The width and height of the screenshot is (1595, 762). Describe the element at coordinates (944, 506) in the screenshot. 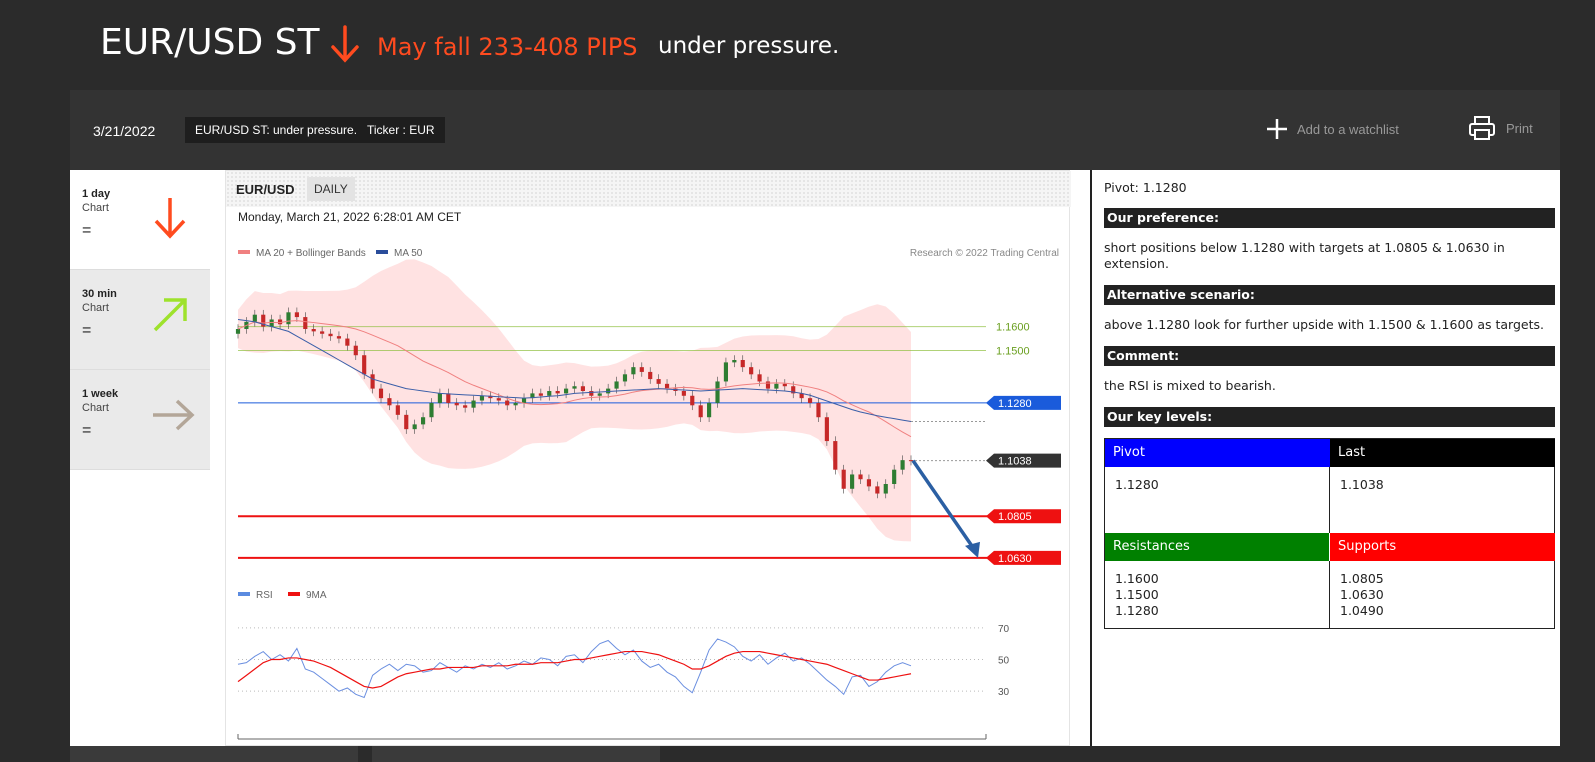

I see `projection-arrow` at that location.